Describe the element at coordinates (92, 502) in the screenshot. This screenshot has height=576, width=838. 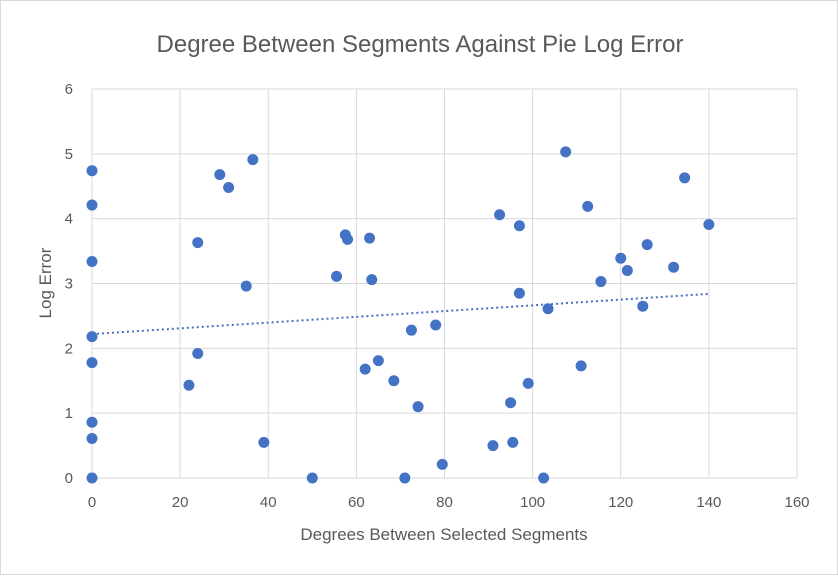
I see `x-tick-label: 0` at that location.